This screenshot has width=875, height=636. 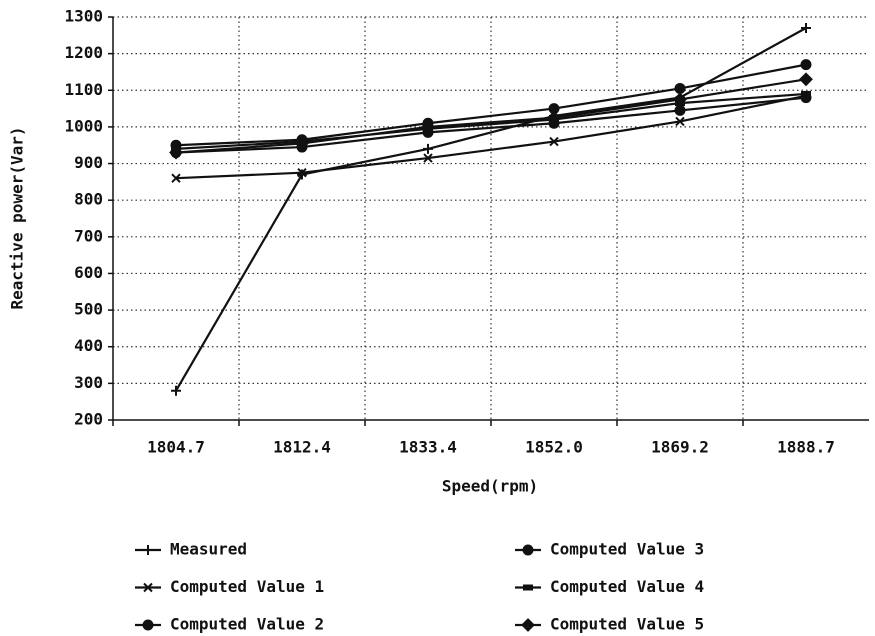 I want to click on legend-label: Computed Value 5, so click(x=627, y=624).